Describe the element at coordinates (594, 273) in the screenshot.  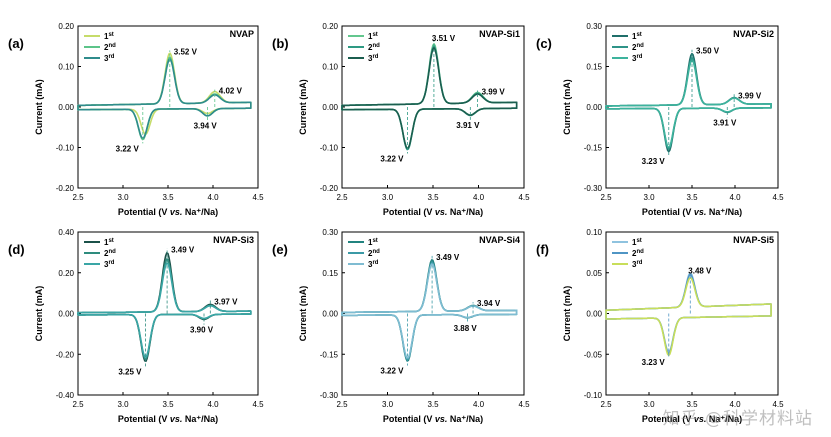
I see `y-tick-label: 0.05` at that location.